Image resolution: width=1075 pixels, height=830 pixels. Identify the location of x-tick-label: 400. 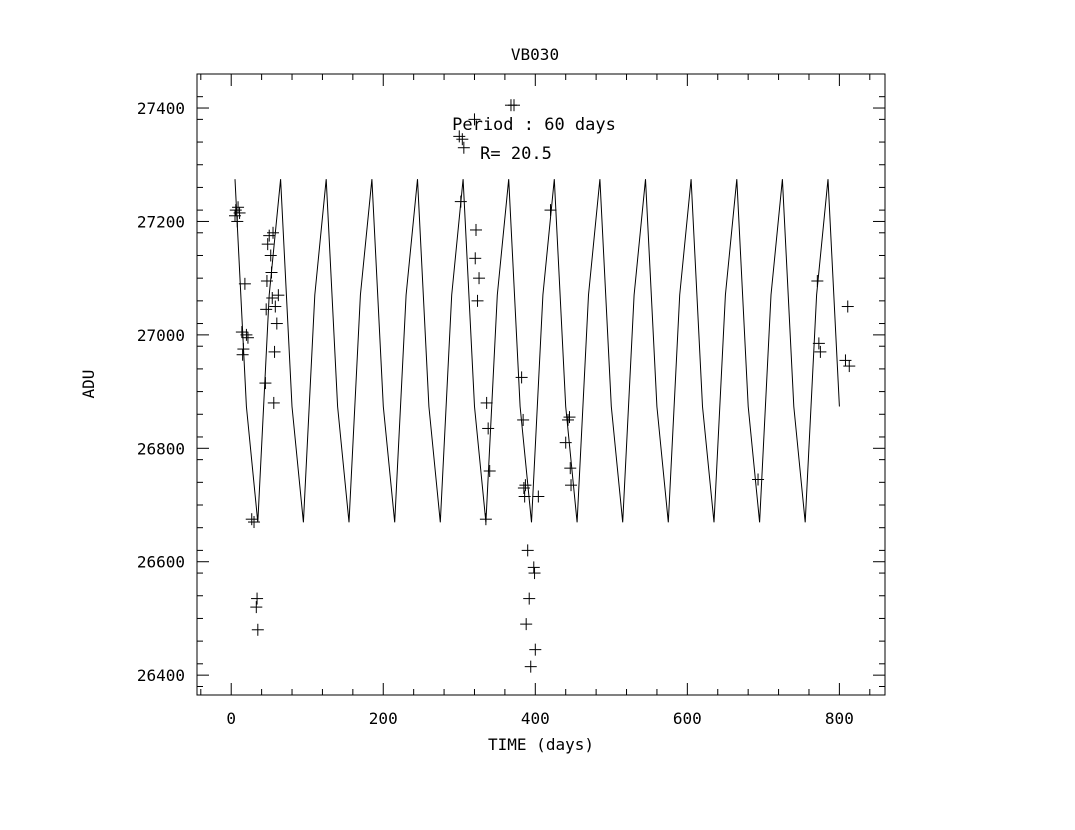
(535, 718).